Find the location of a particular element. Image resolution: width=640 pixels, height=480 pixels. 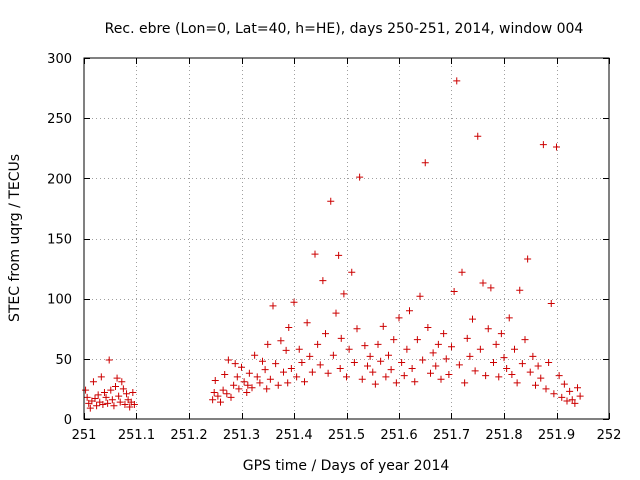

x-tick-label: 251.4 is located at coordinates (293, 435).